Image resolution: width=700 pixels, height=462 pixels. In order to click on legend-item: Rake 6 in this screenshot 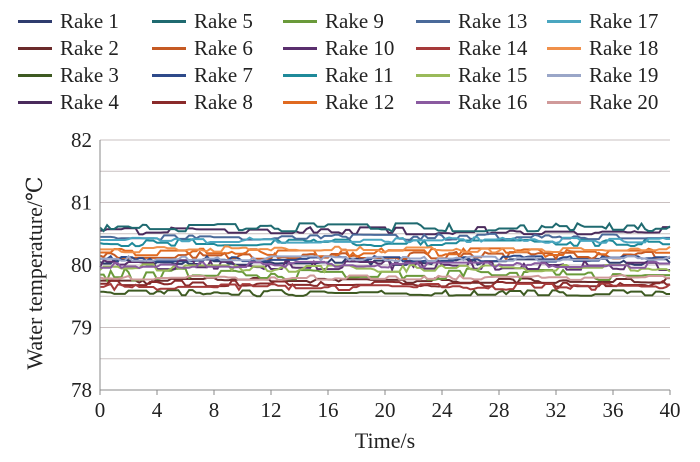, I will do `click(202, 48)`.